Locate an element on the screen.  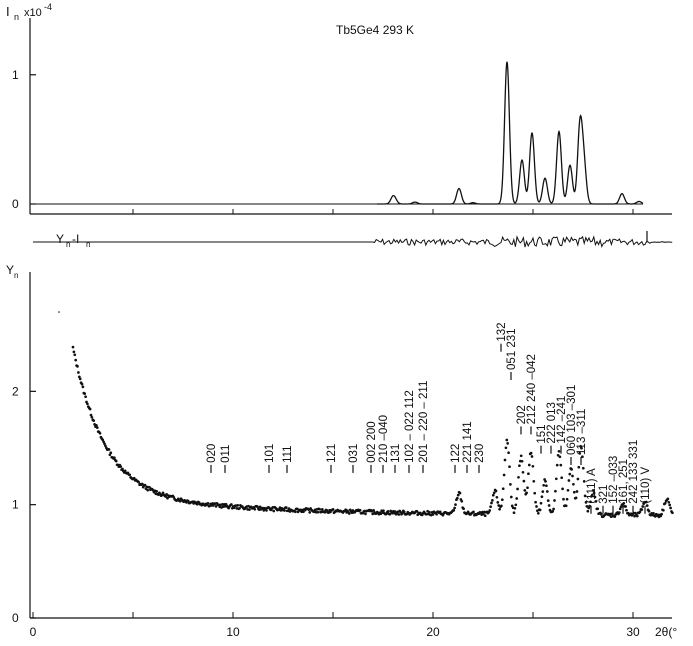
reflection-label: 102 – 022 112 is located at coordinates (410, 426).